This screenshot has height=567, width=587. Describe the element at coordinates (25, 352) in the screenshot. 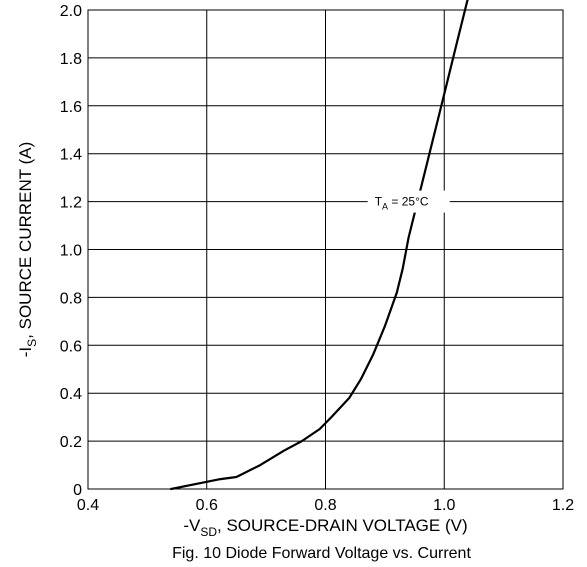

I see `y-axis-label-prefix: -I` at that location.